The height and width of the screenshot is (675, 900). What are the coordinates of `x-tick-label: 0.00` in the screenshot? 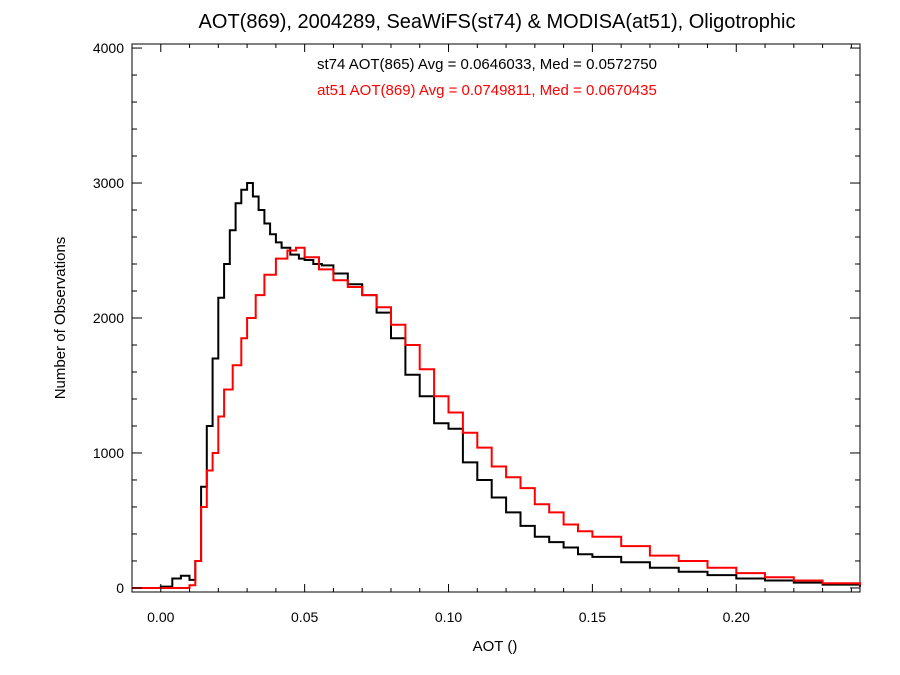 It's located at (160, 617).